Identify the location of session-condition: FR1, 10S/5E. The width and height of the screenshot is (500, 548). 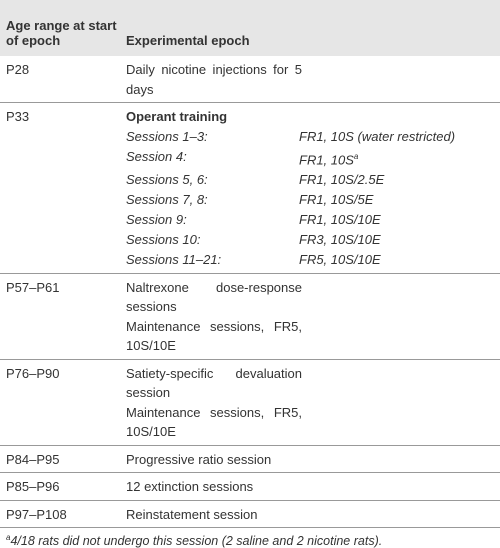
(336, 200).